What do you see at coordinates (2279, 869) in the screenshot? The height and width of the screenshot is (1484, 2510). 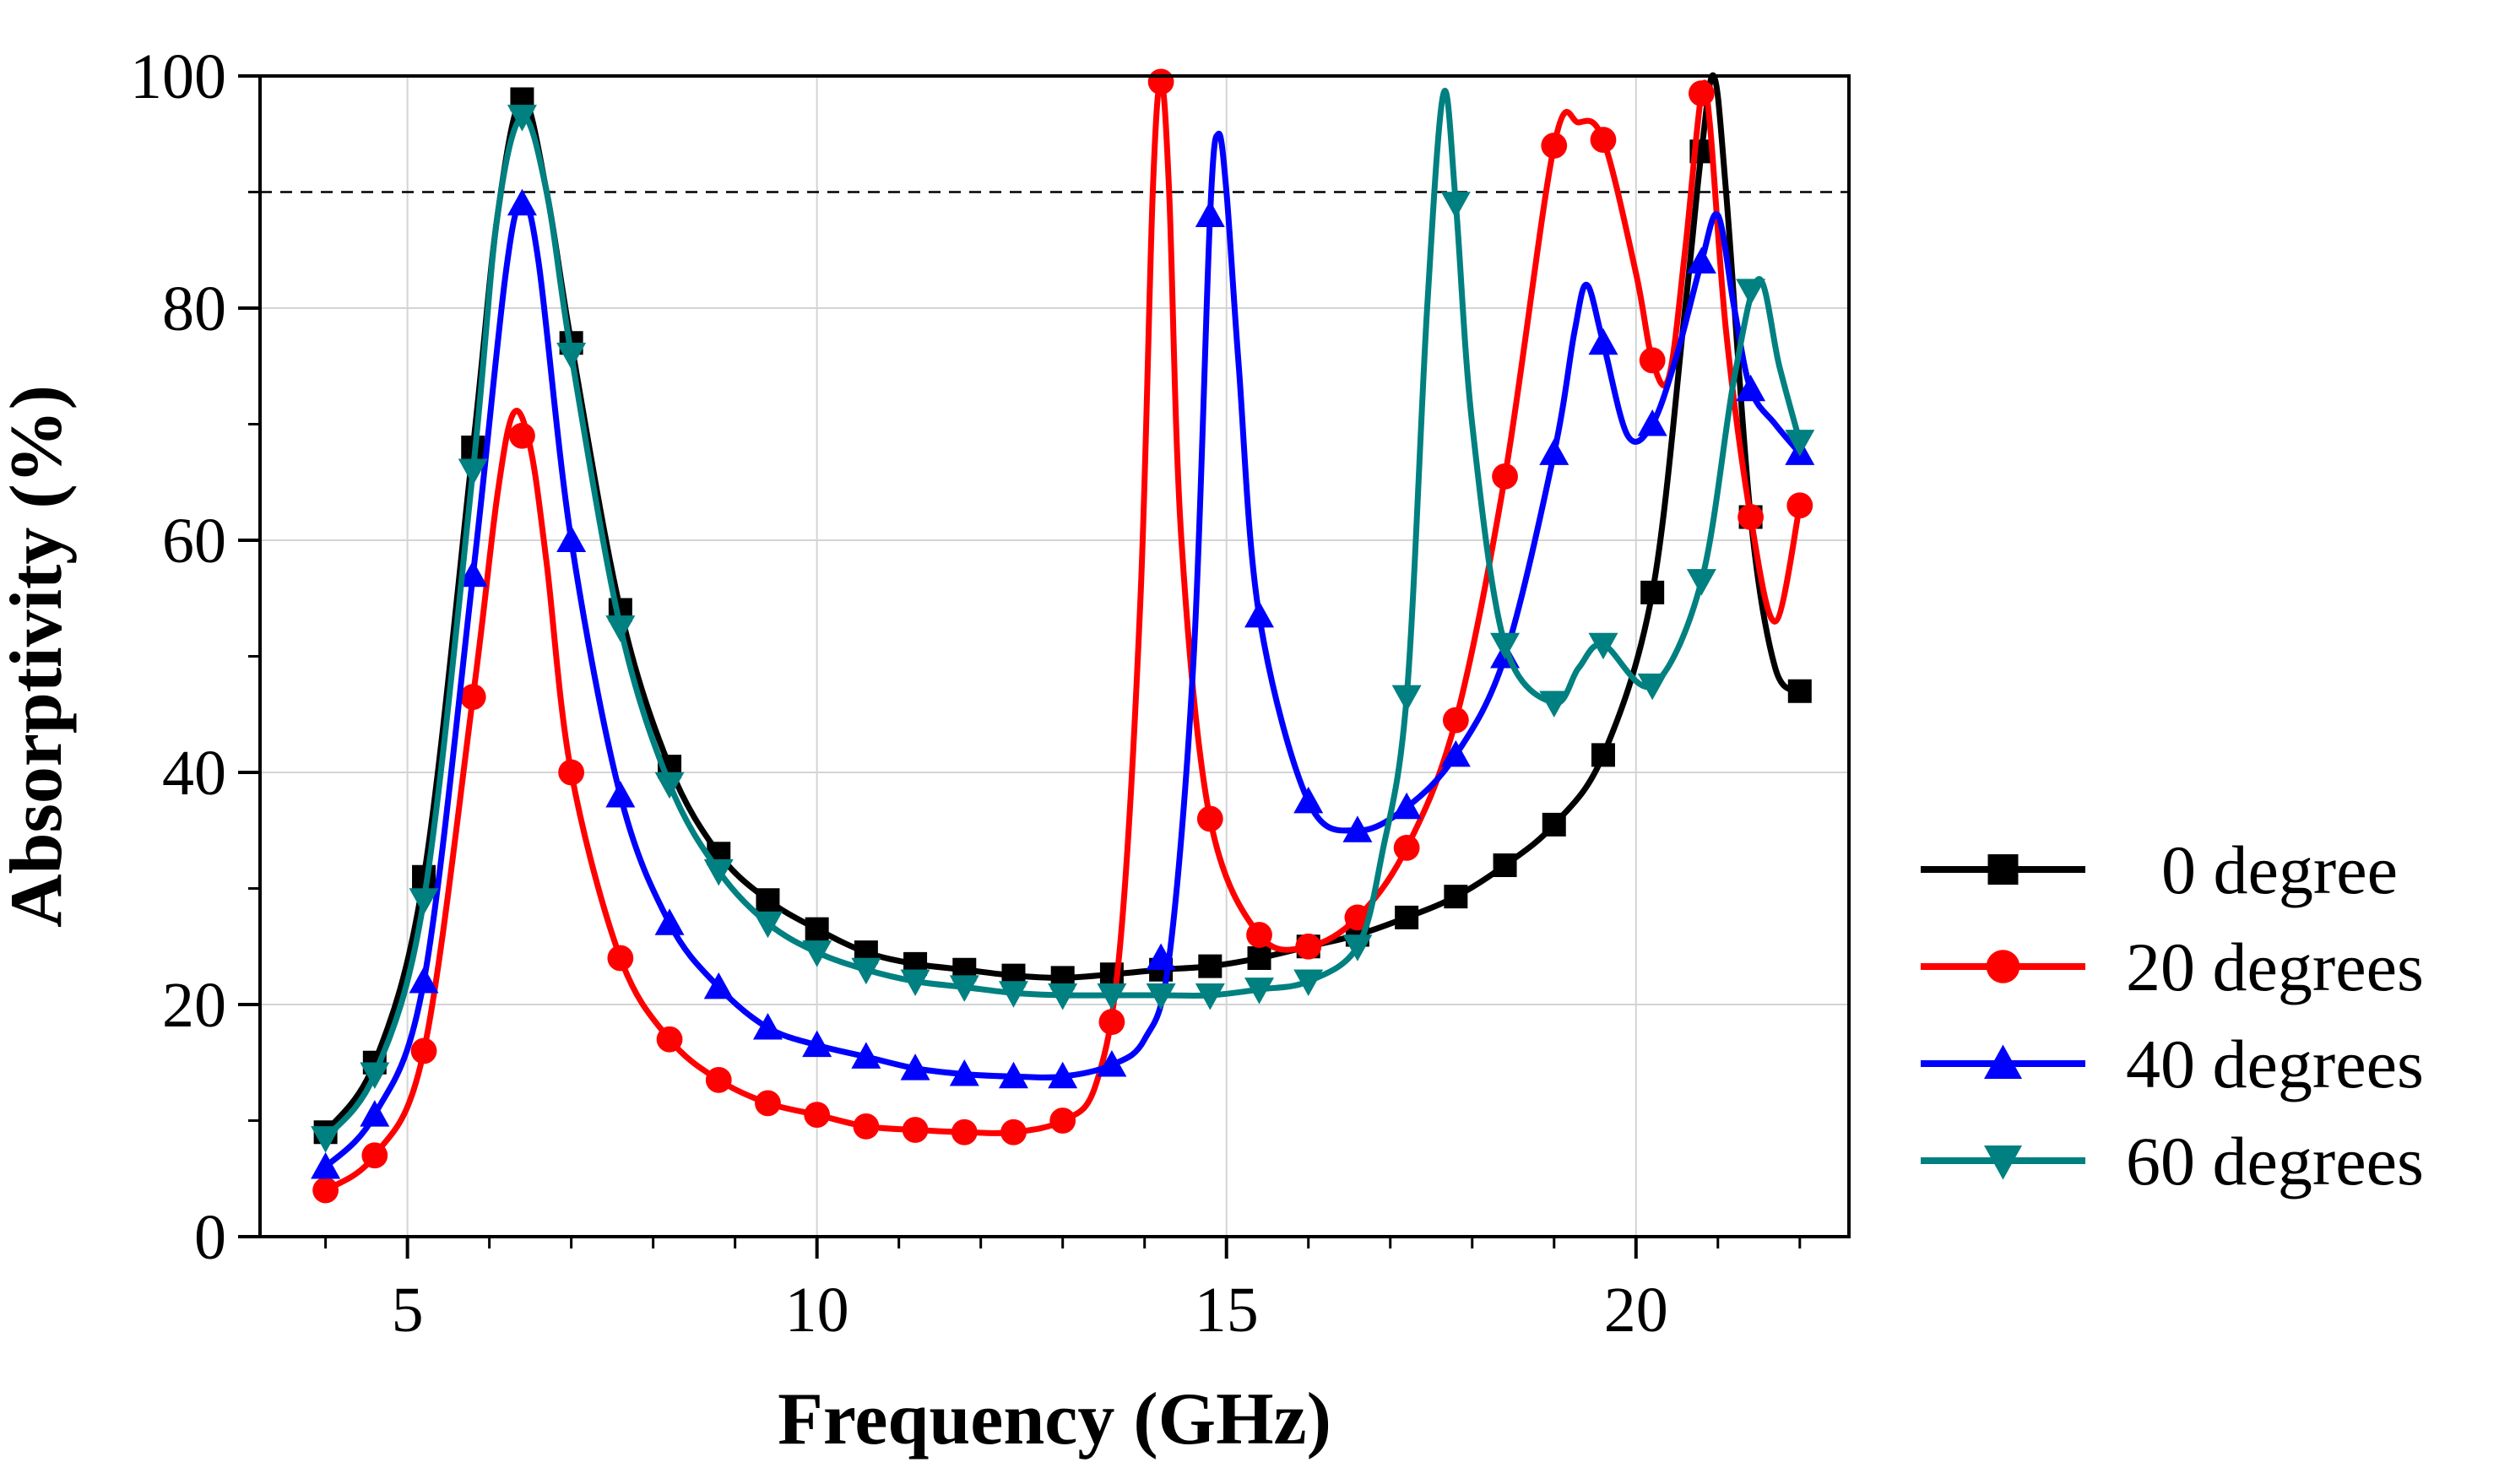 I see `legend-label: 0 degree` at bounding box center [2279, 869].